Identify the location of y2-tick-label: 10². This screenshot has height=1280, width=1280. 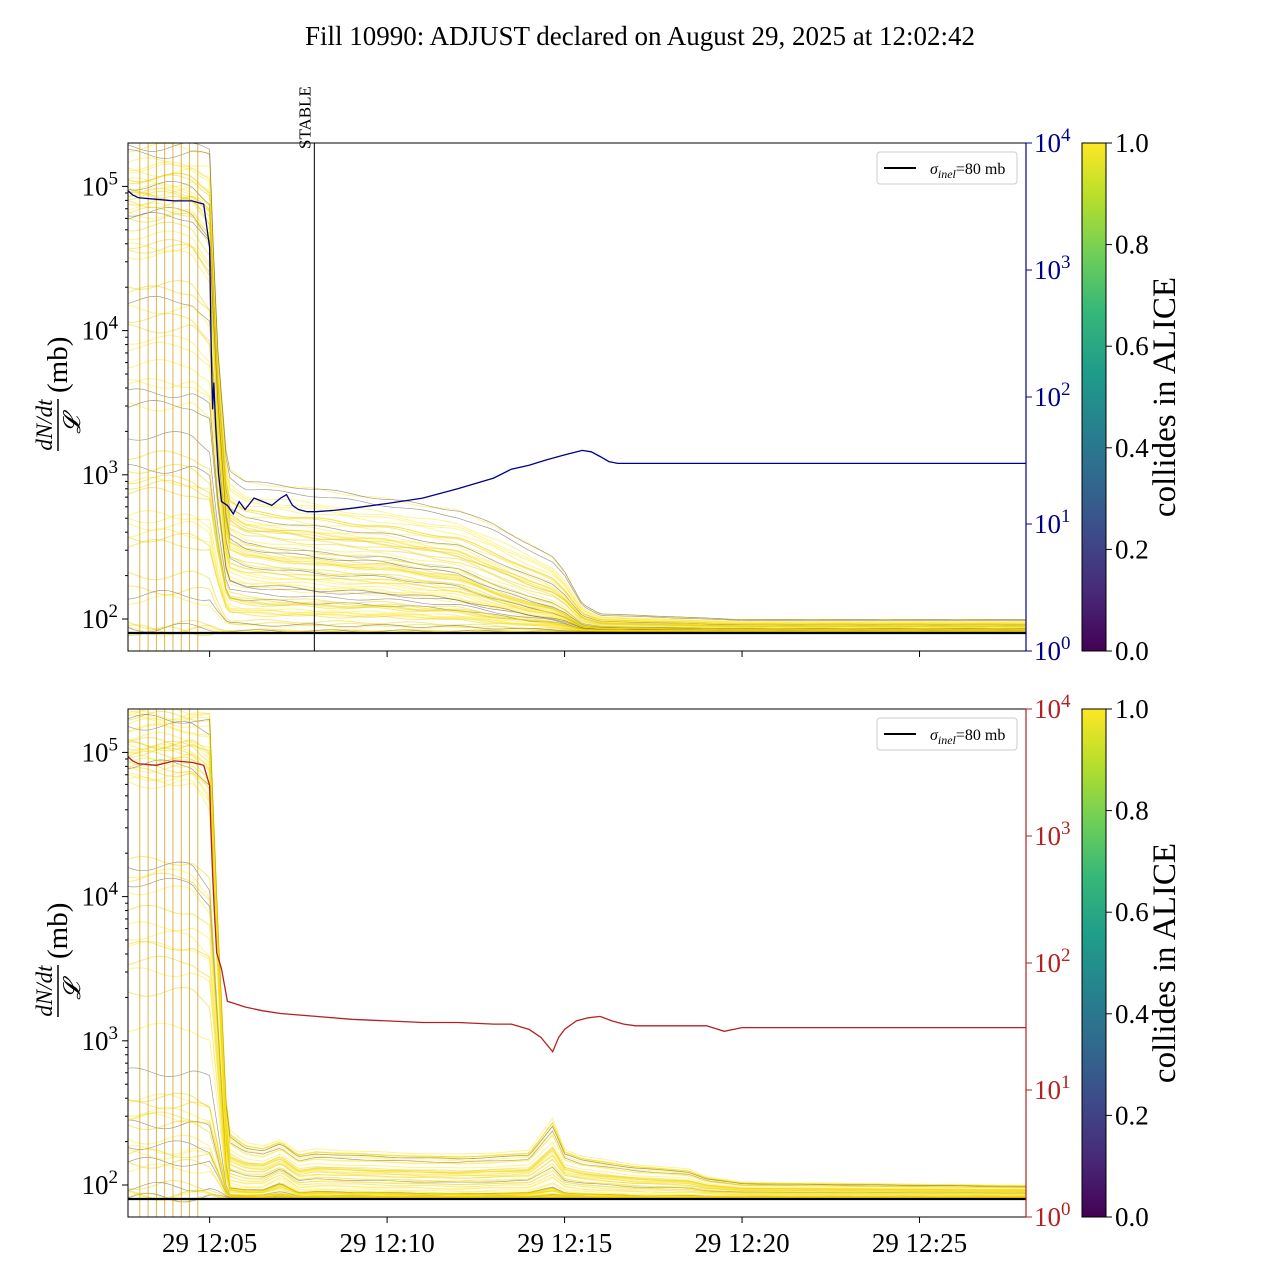
(1052, 961).